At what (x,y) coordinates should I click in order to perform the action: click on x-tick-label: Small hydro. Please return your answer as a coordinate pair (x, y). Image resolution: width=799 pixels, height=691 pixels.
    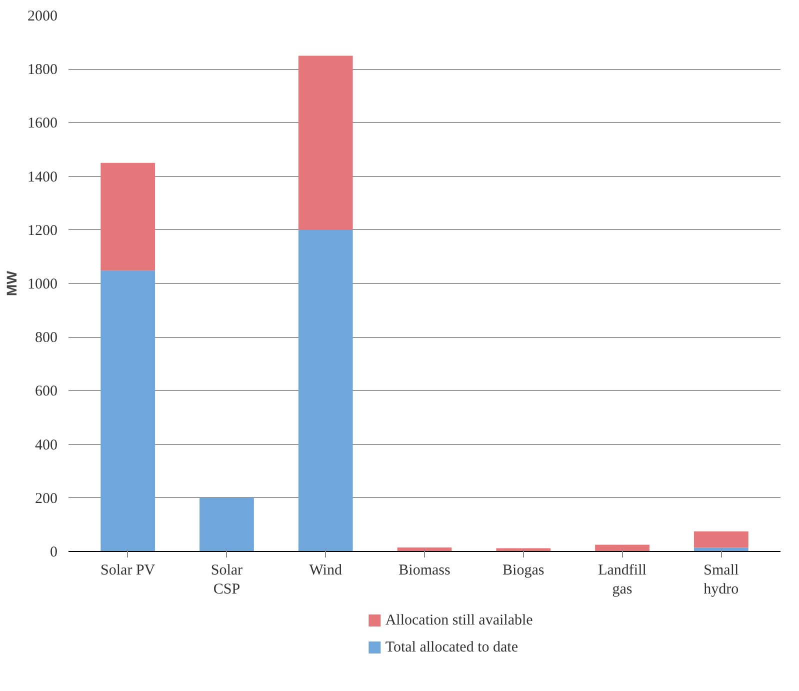
    Looking at the image, I should click on (721, 580).